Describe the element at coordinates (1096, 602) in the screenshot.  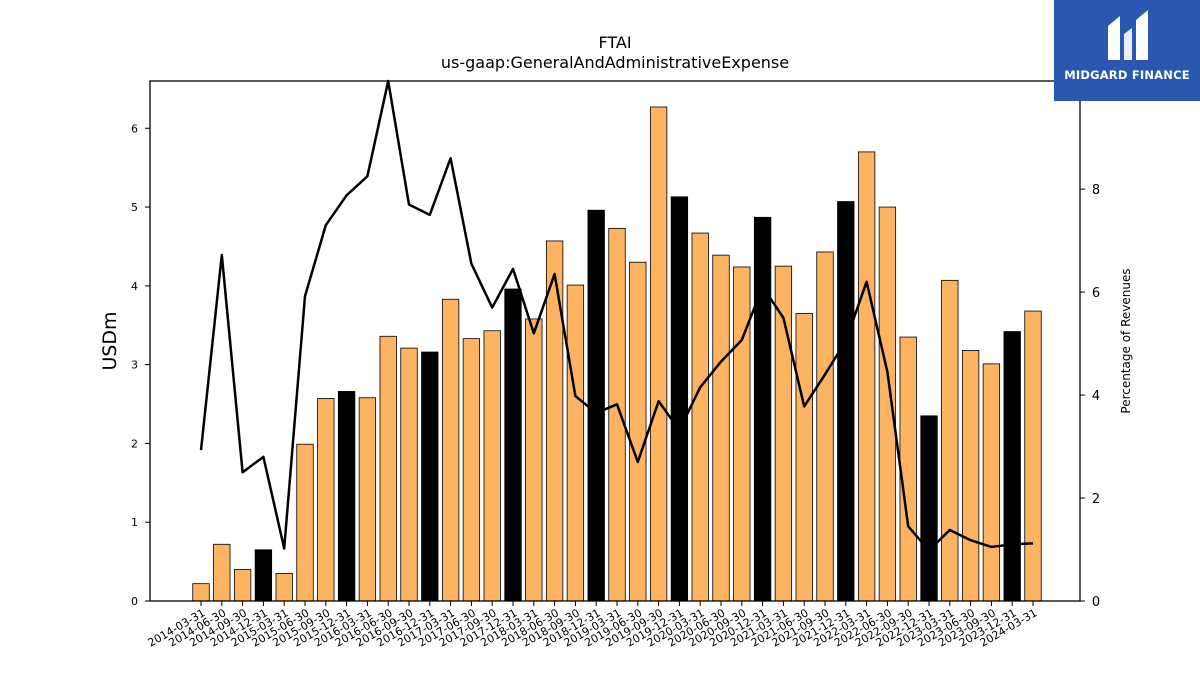
I see `y2-tick-label: 0` at that location.